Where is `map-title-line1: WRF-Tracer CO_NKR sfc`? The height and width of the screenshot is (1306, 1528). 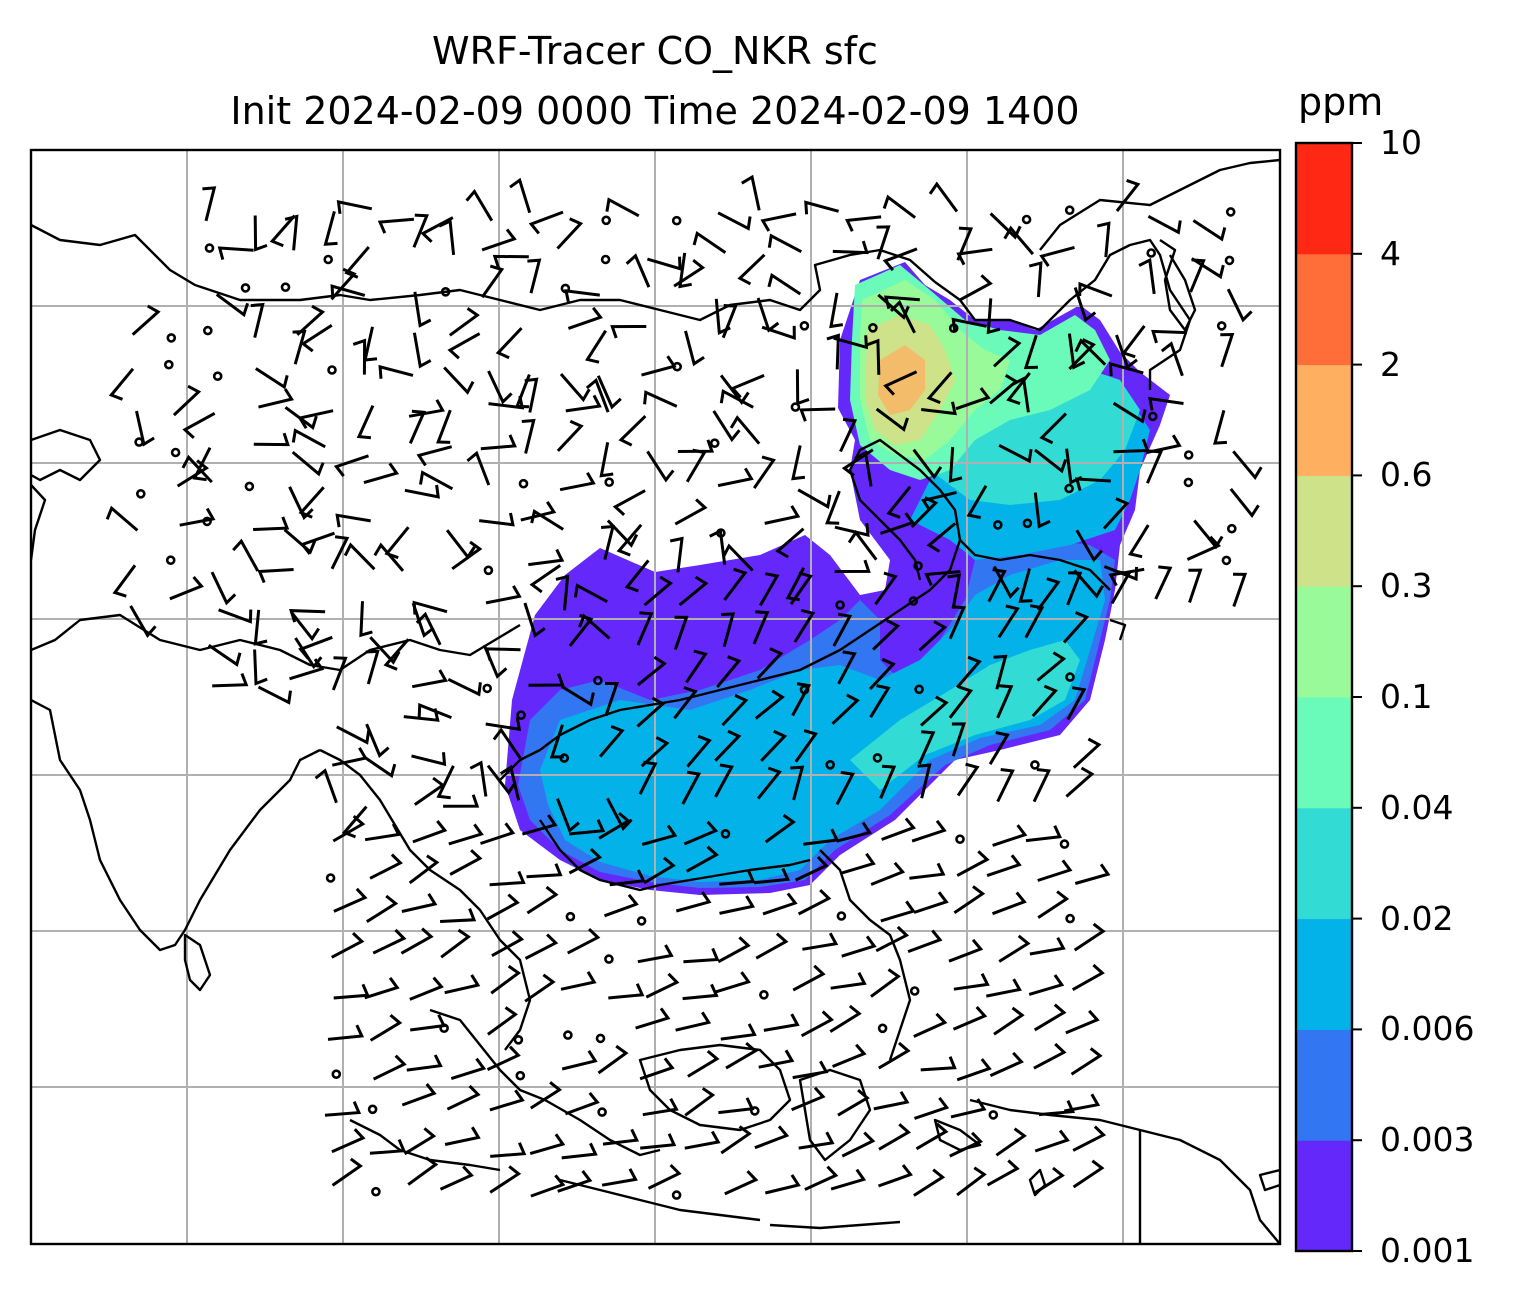
map-title-line1: WRF-Tracer CO_NKR sfc is located at coordinates (655, 51).